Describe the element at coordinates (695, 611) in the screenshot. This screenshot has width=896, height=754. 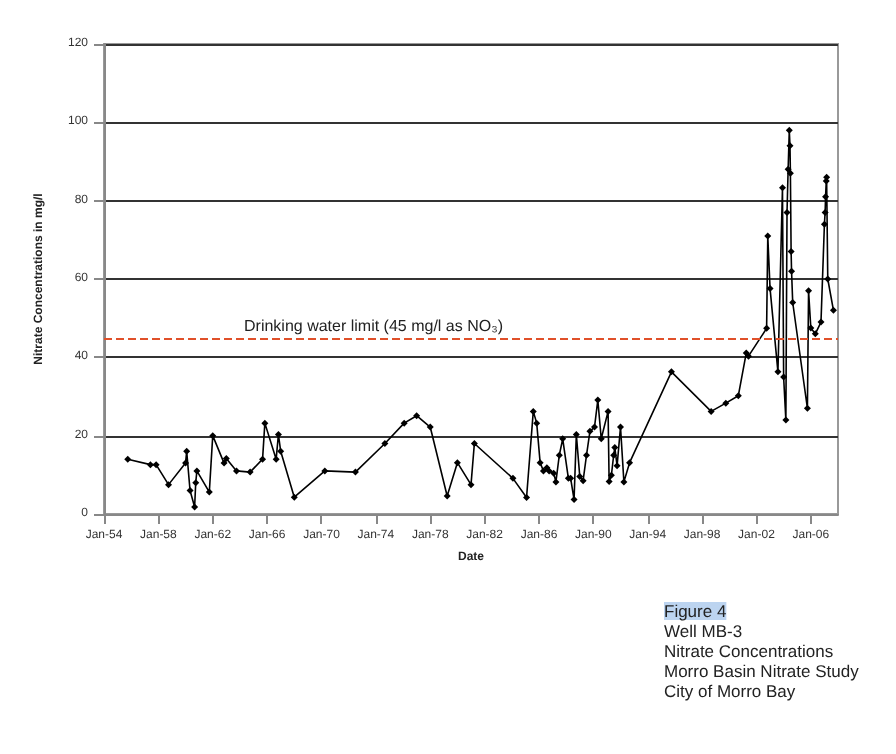
I see `caption: Figure 4` at that location.